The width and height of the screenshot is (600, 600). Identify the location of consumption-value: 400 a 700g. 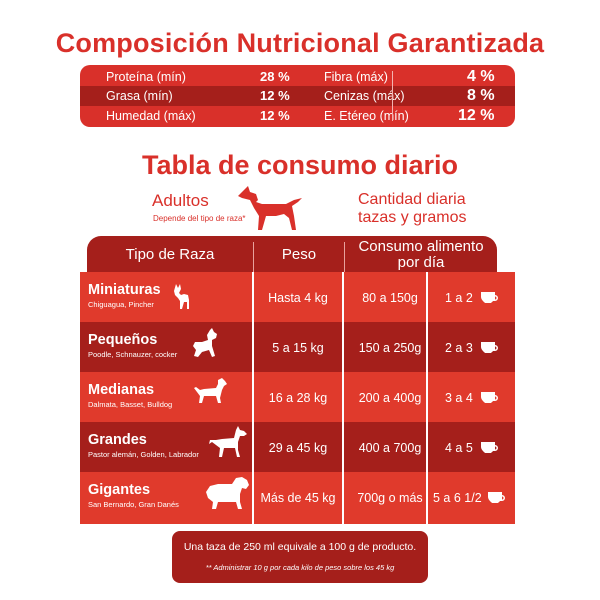
(390, 448).